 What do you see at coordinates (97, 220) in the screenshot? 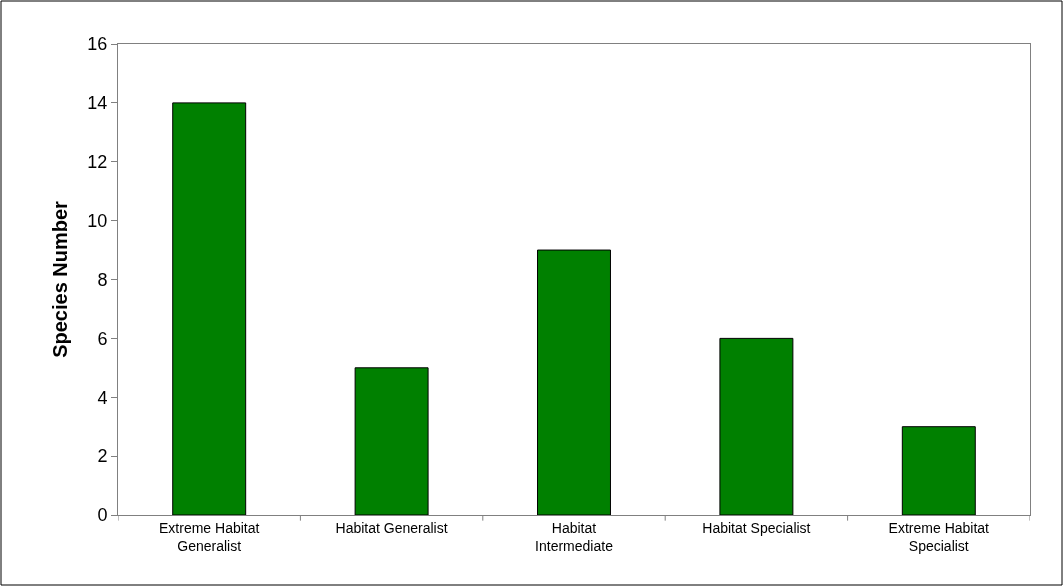
I see `y-tick-label: 10` at bounding box center [97, 220].